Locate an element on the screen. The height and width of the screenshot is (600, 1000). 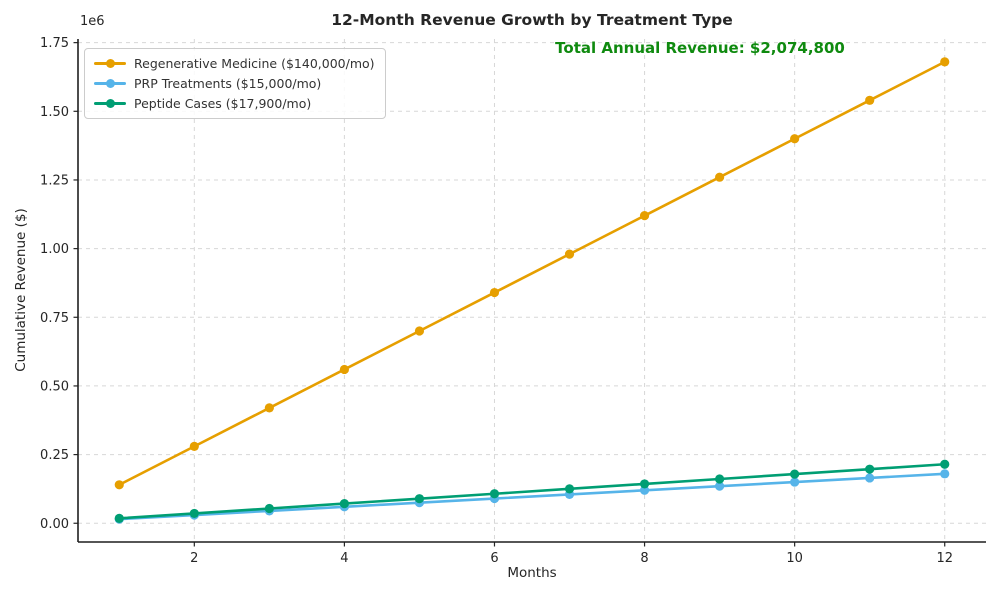
series-line-prp-treatments is located at coordinates (532, 496).